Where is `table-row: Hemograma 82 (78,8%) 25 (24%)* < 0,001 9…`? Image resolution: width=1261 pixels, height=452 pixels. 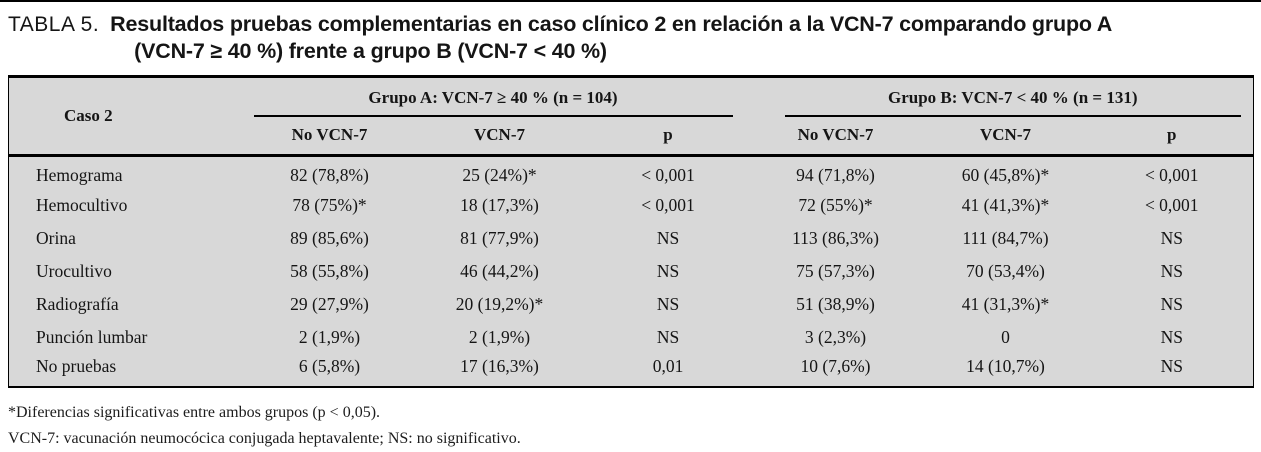 table-row: Hemograma 82 (78,8%) 25 (24%)* < 0,001 9… is located at coordinates (631, 172).